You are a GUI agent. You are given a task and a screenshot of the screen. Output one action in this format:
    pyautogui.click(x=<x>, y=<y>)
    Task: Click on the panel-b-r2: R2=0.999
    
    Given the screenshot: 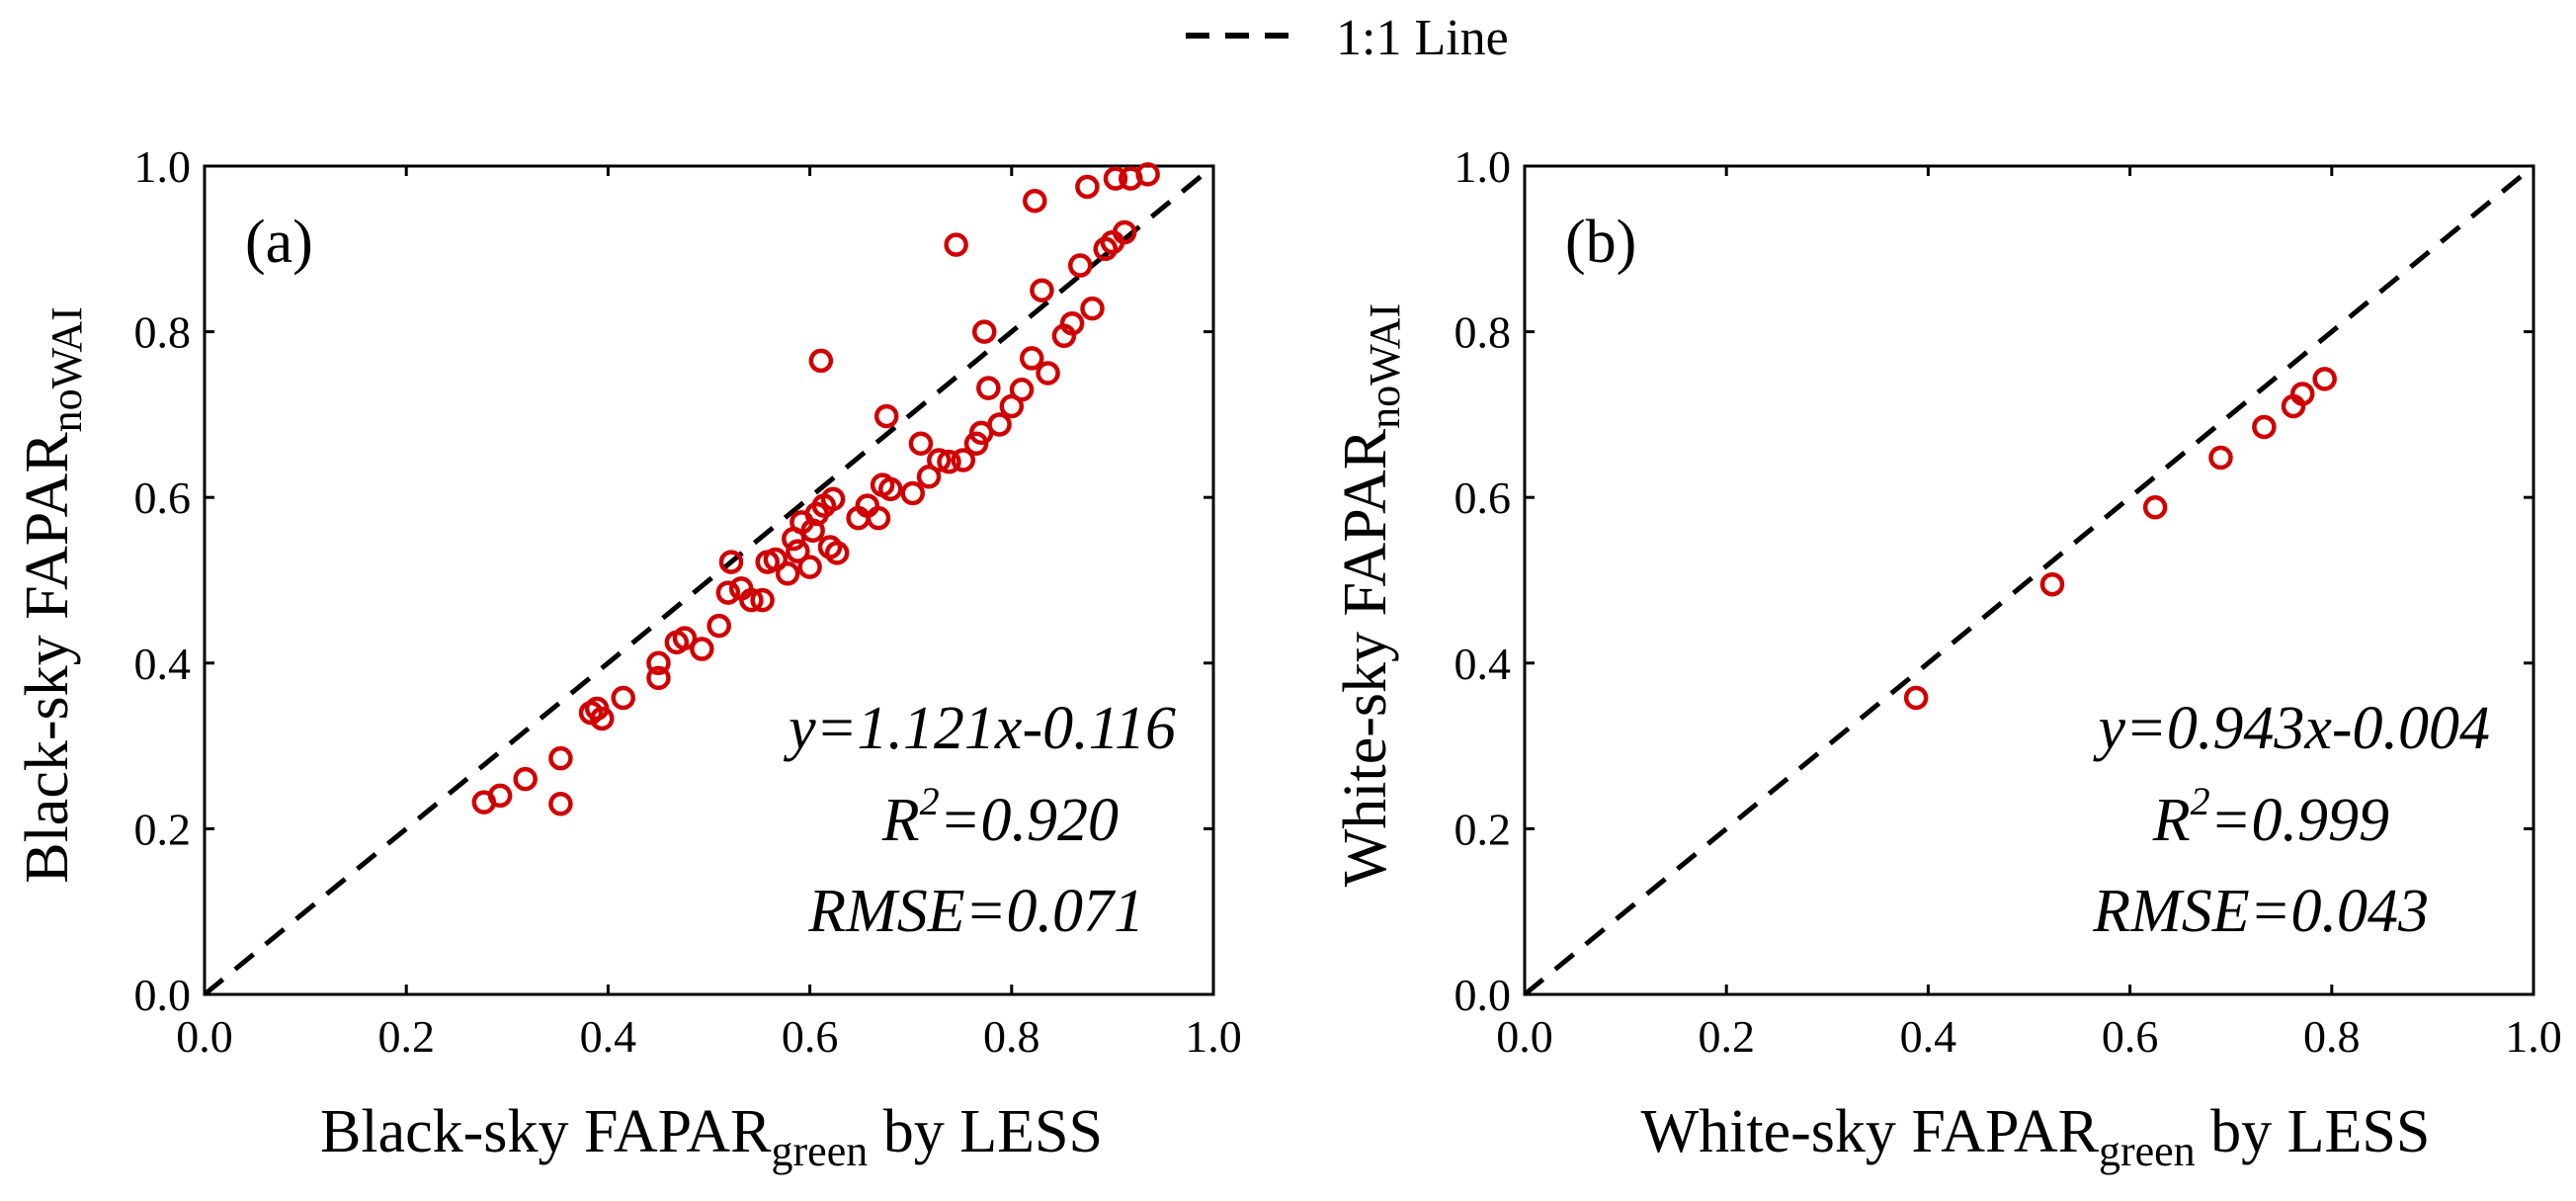 What is the action you would take?
    pyautogui.click(x=2270, y=817)
    